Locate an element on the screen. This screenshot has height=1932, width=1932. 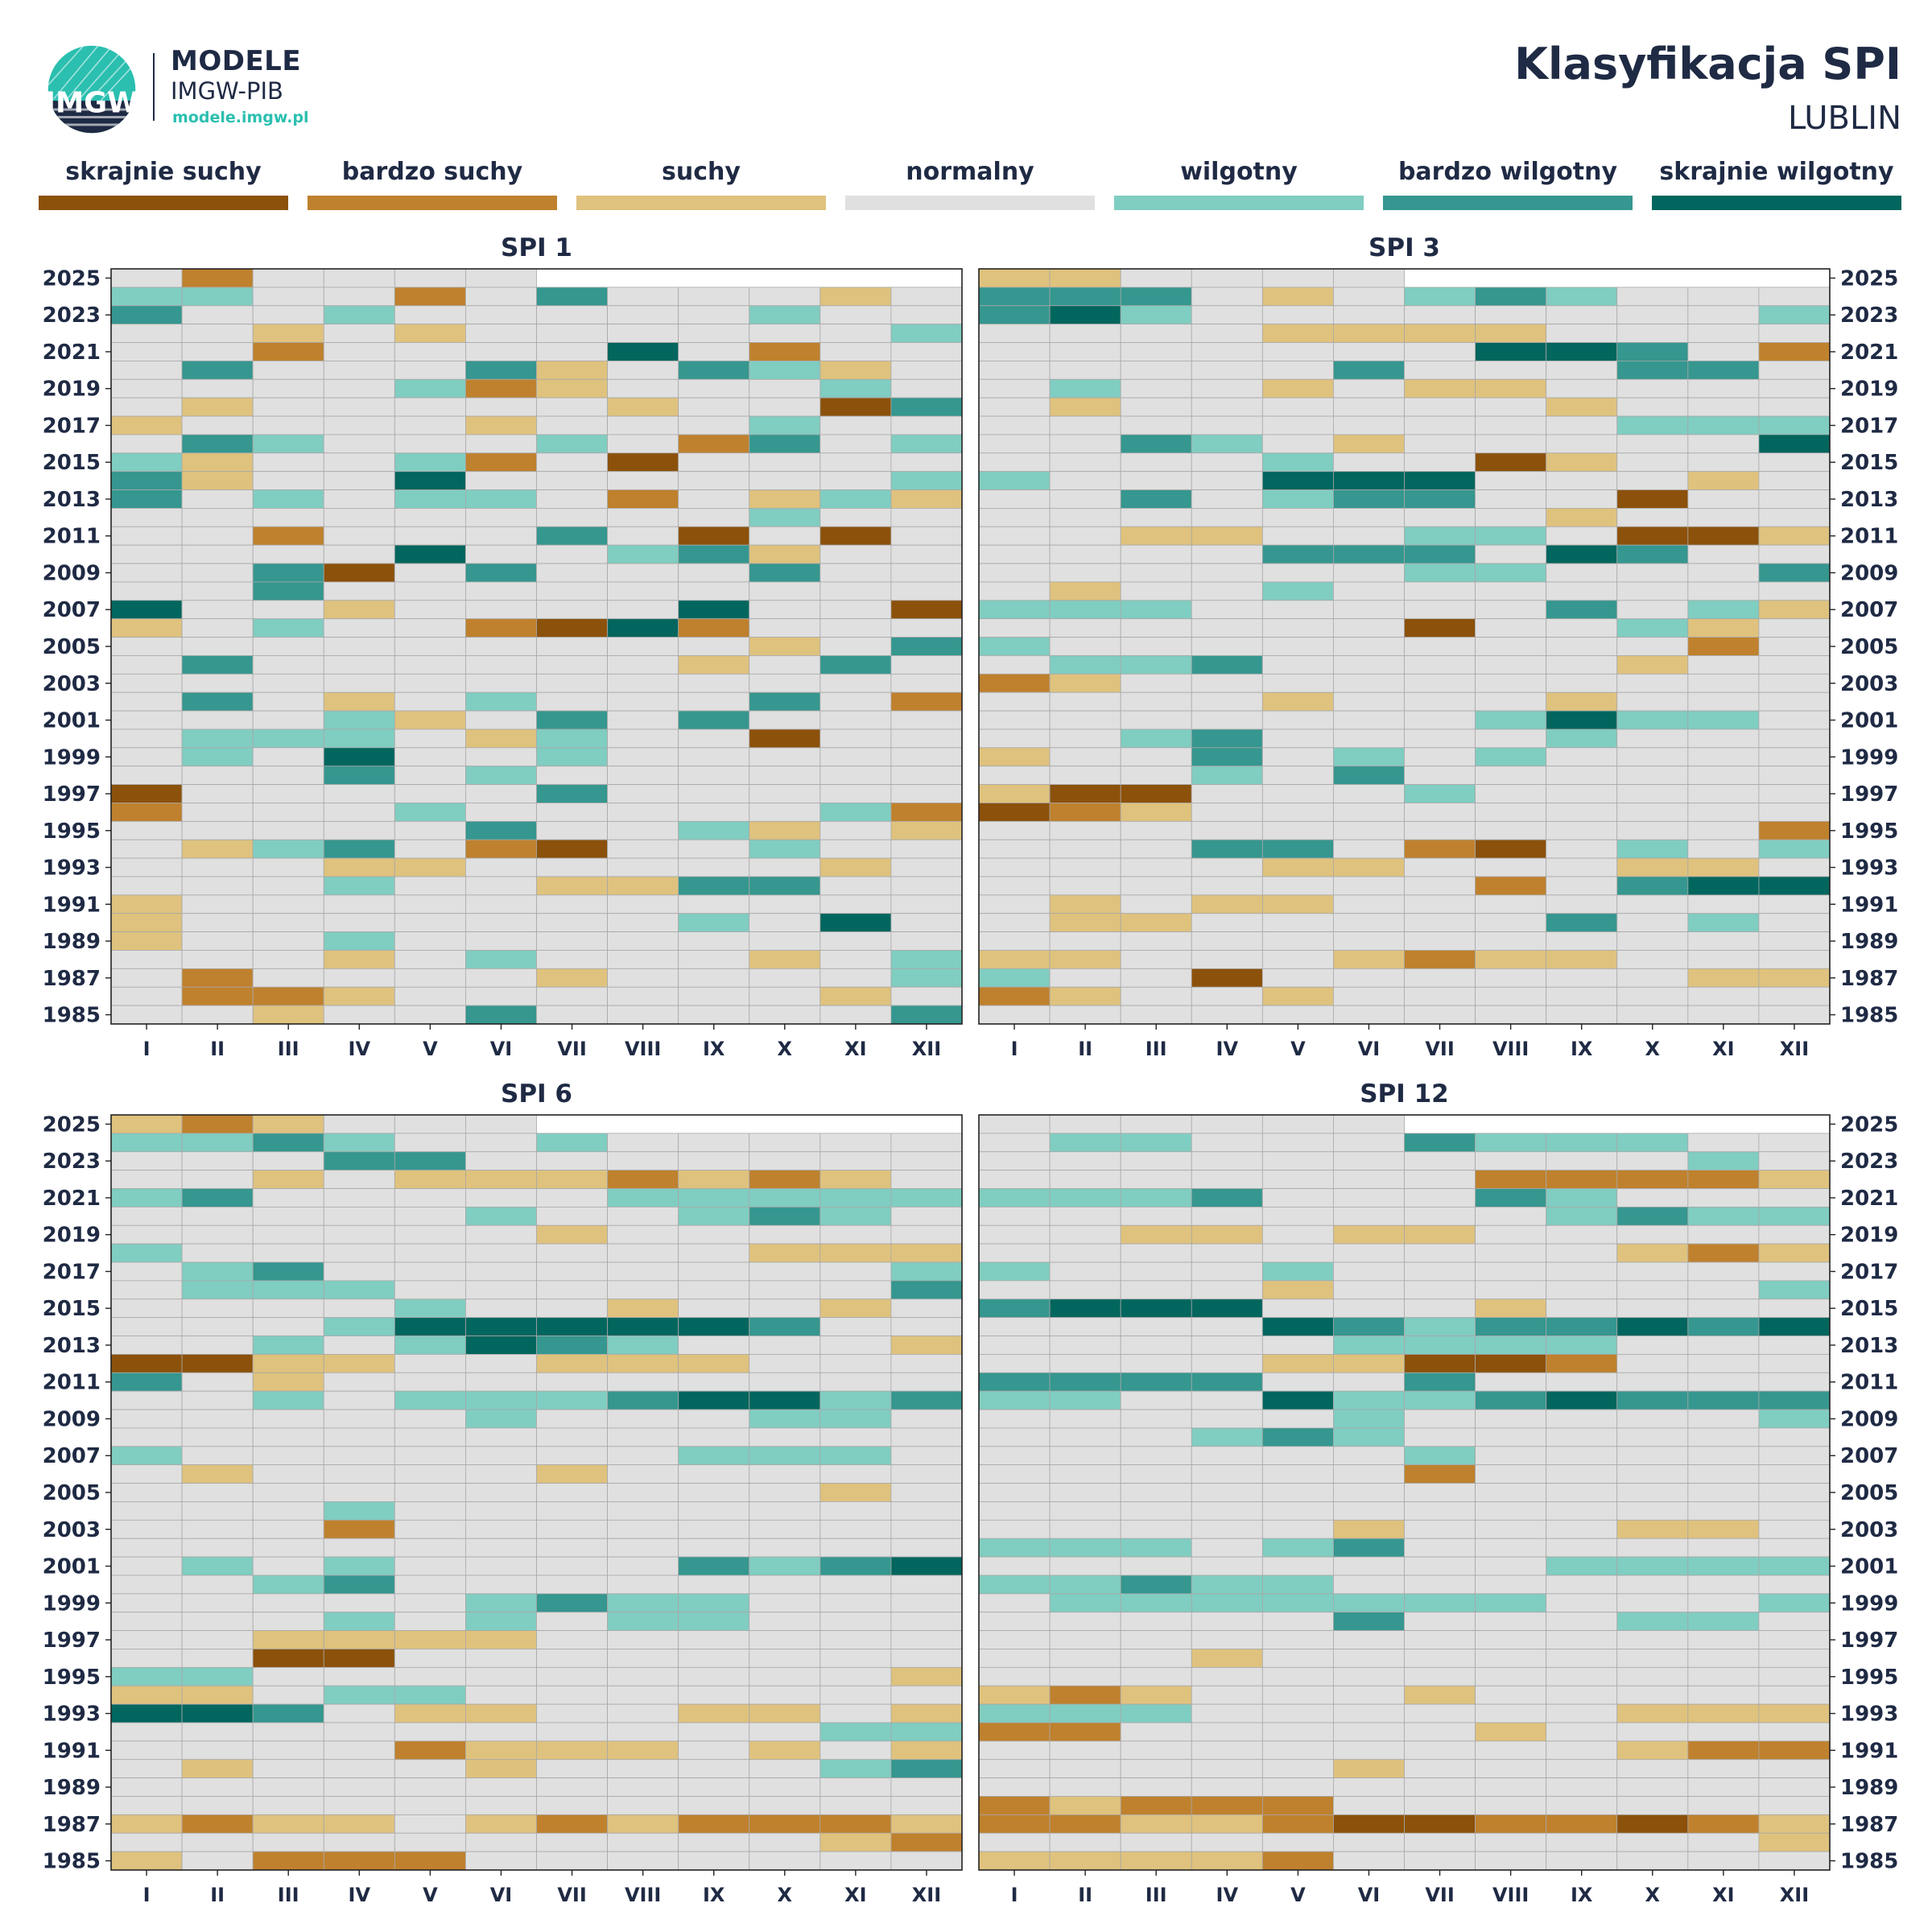
legend-item-extremely-dry: skrajnie suchy is located at coordinates (163, 184).